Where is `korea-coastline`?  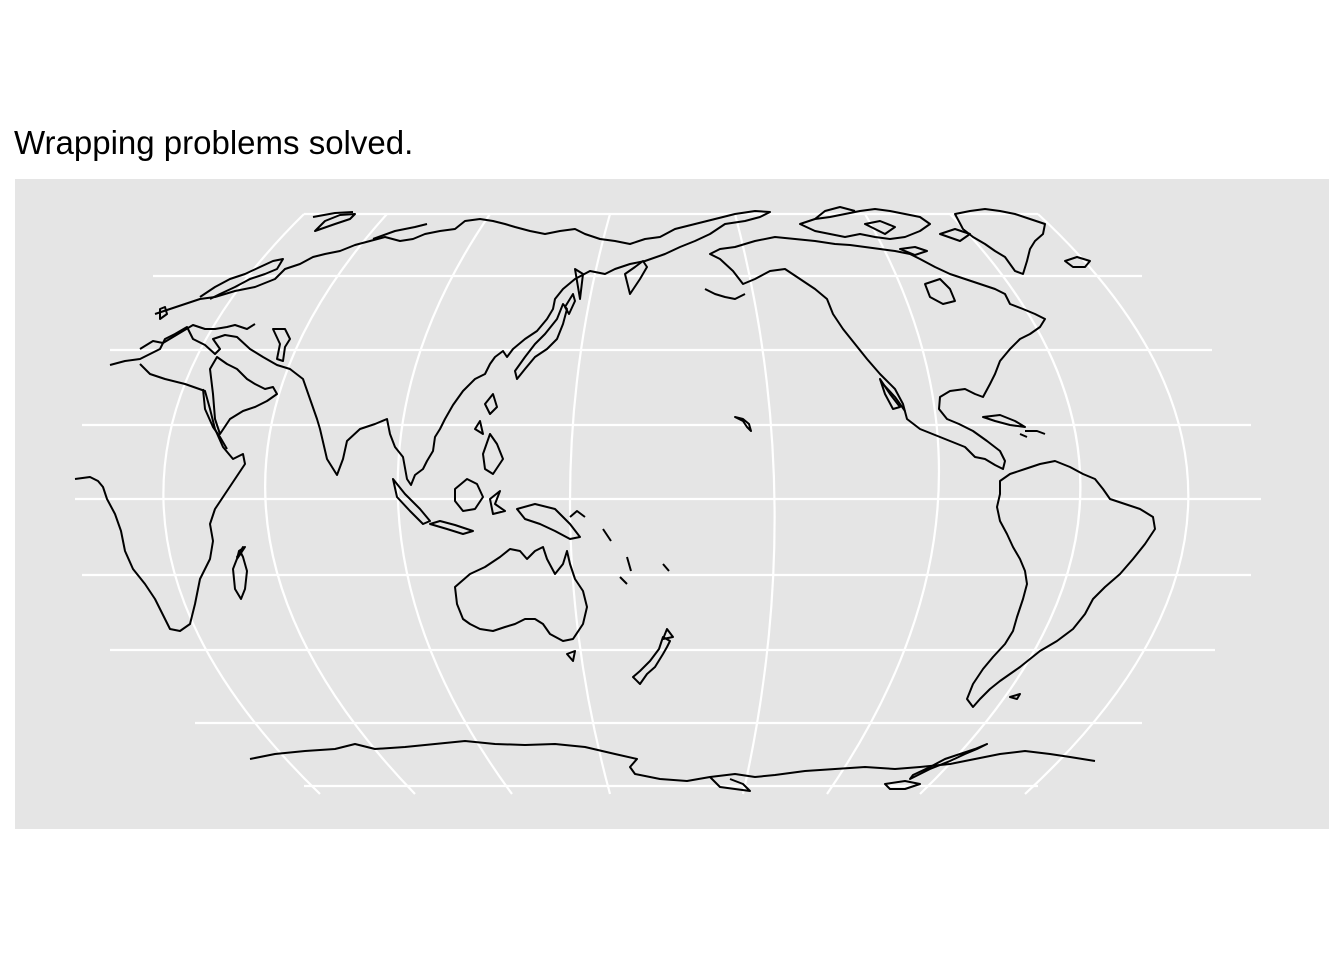
korea-coastline is located at coordinates (491, 404).